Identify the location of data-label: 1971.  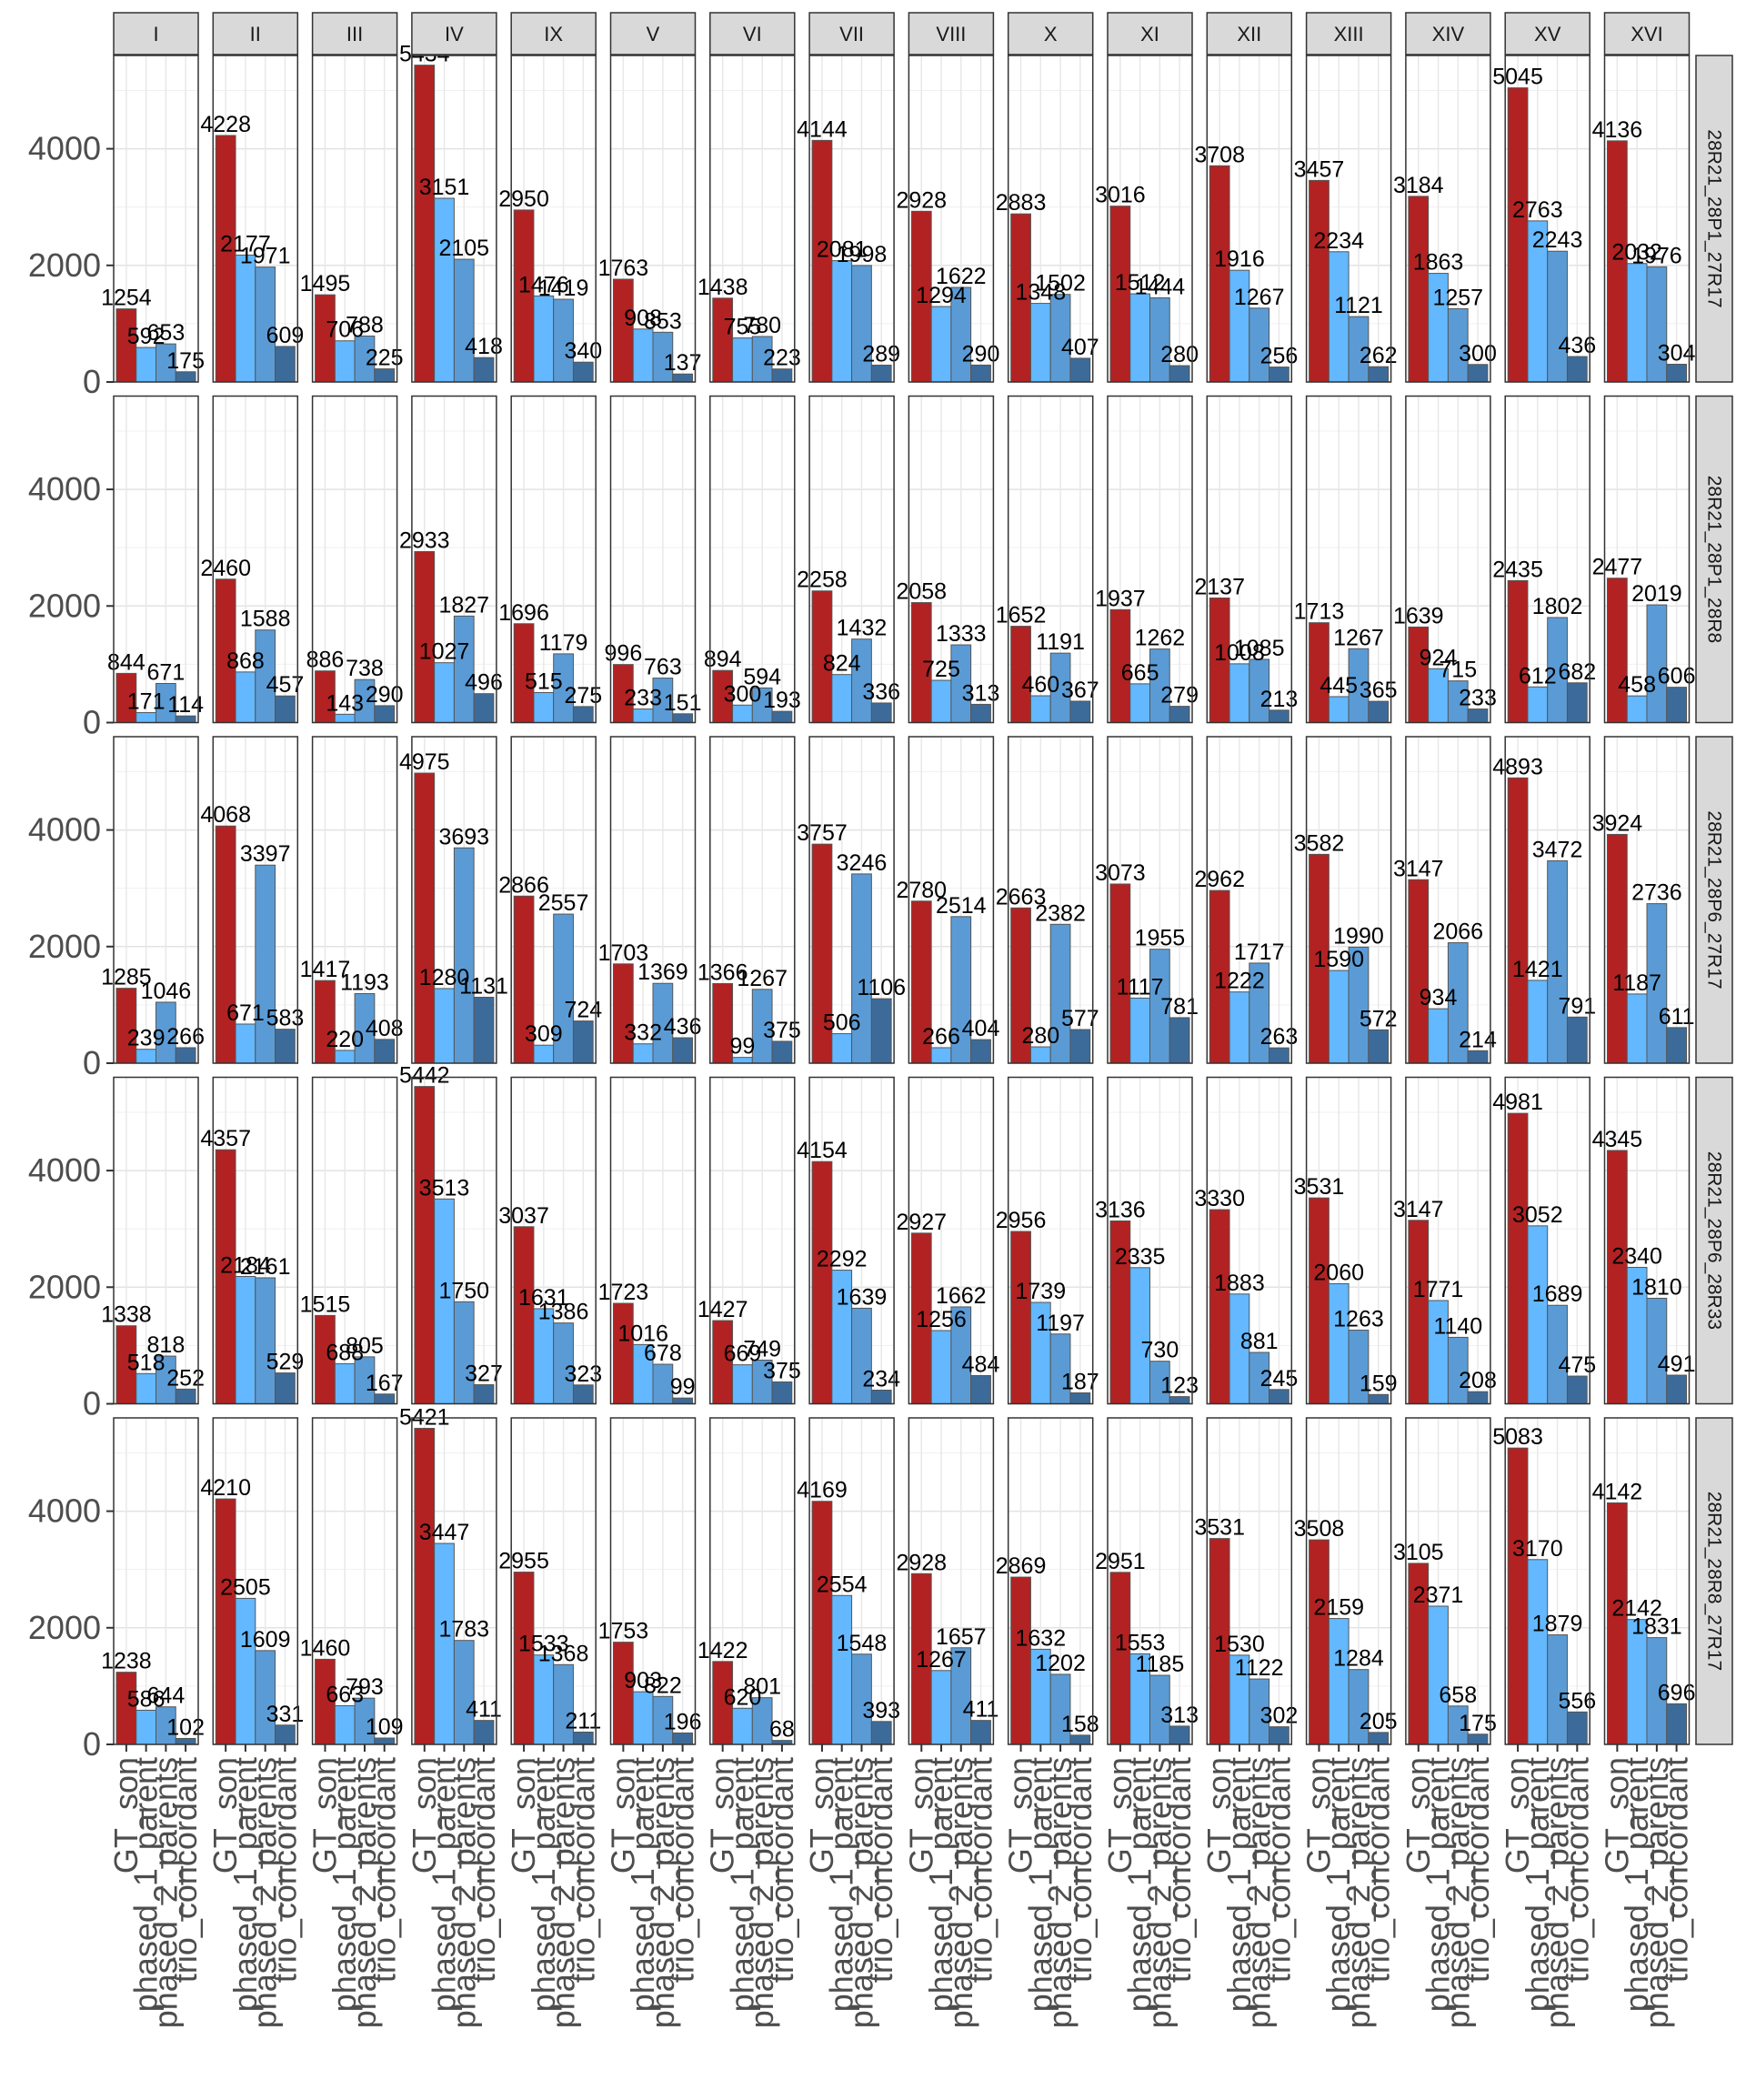
(266, 256).